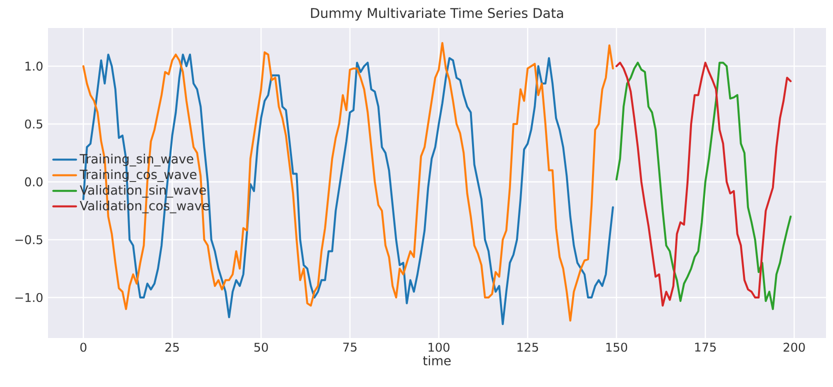  Describe the element at coordinates (705, 347) in the screenshot. I see `x-tick-label: 175` at that location.